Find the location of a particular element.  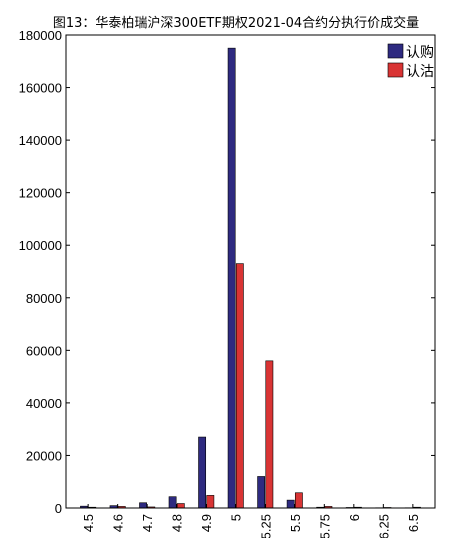

x-tick-label: 4.5 is located at coordinates (88, 523).